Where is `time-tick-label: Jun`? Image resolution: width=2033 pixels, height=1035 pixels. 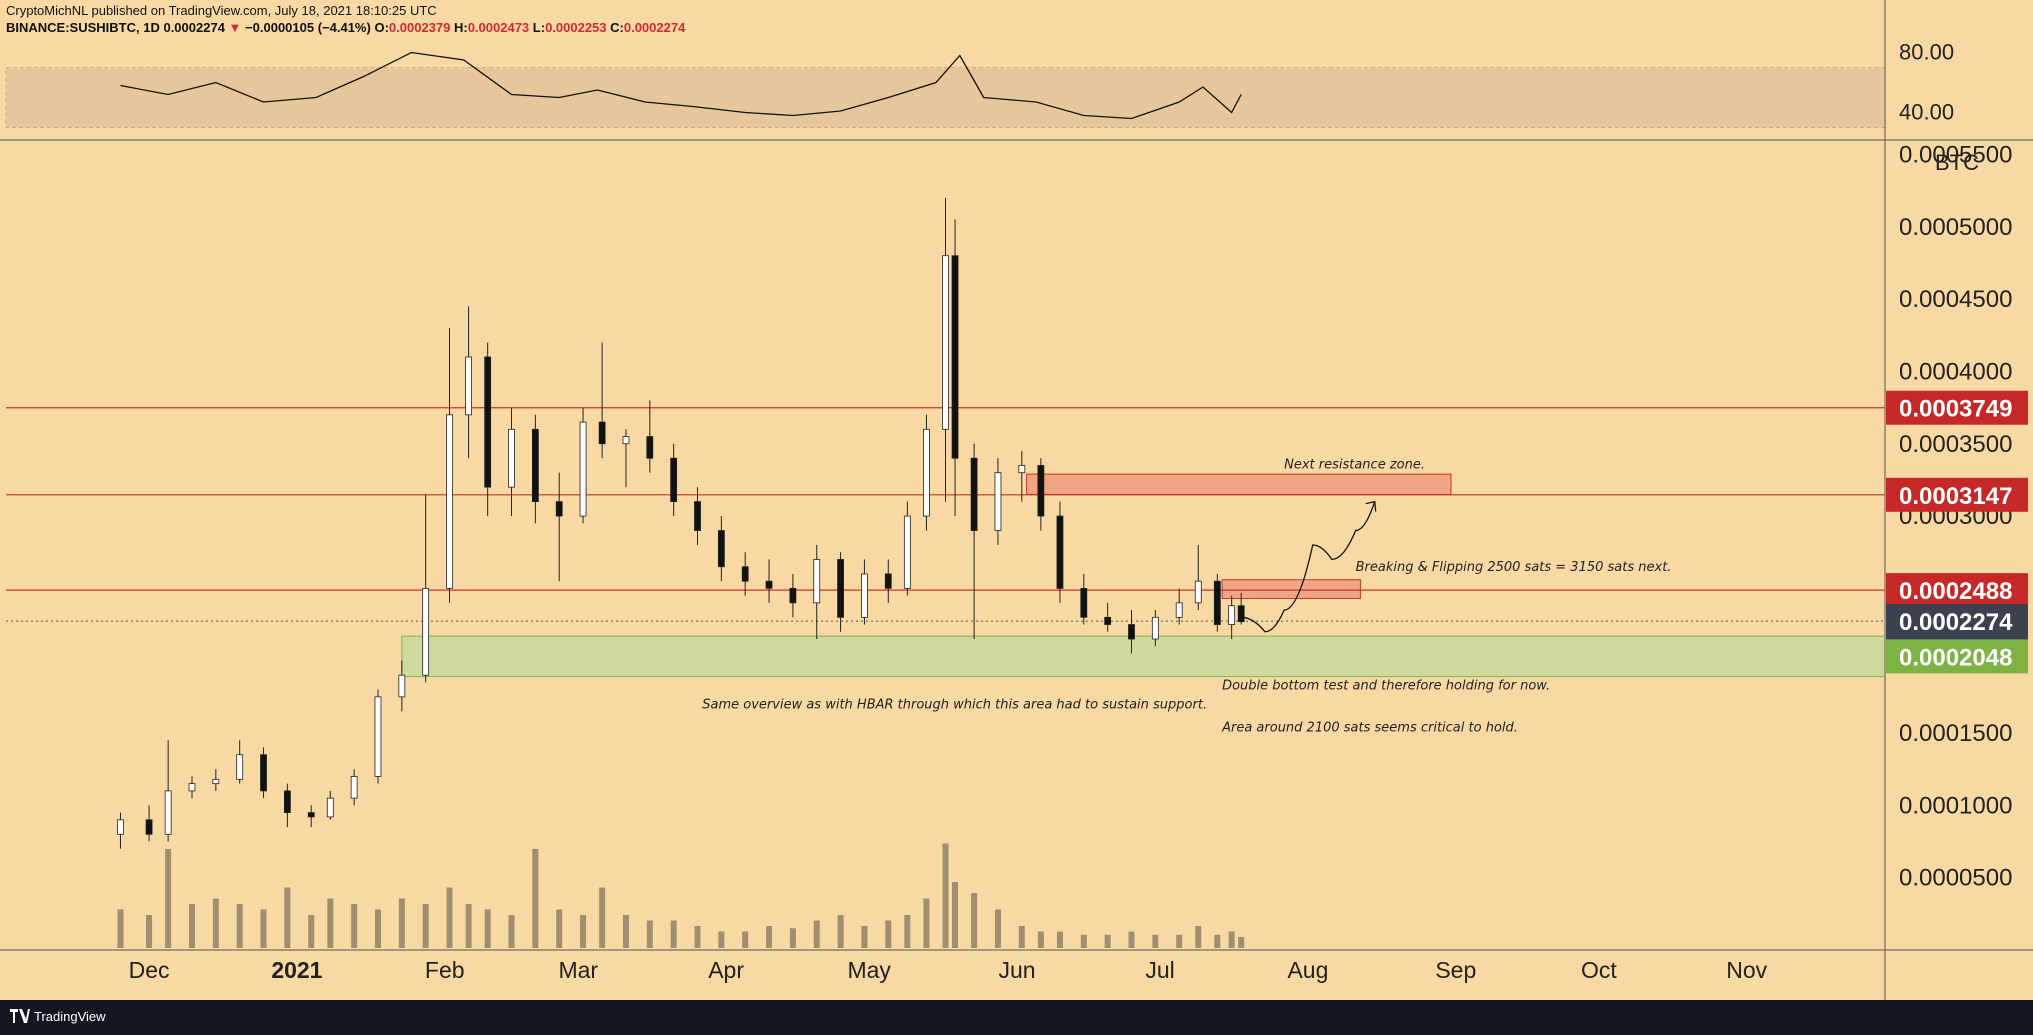 time-tick-label: Jun is located at coordinates (1016, 970).